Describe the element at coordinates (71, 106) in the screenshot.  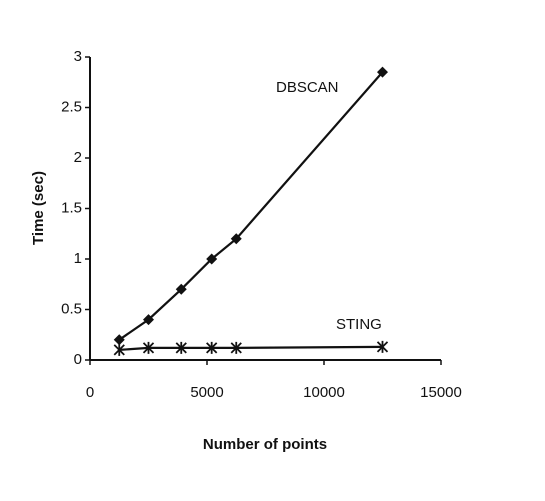
I see `y-tick-label: 2.5` at that location.